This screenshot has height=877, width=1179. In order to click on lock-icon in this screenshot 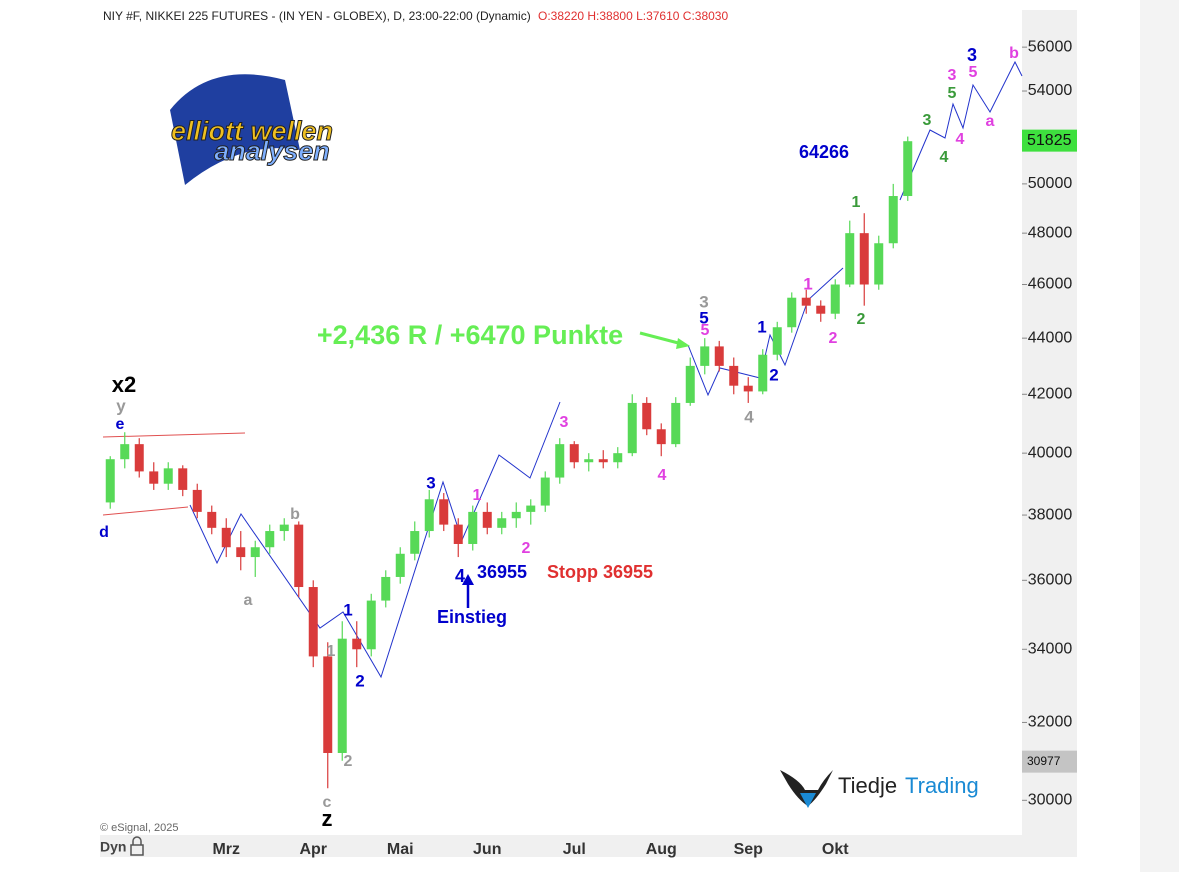, I will do `click(137, 846)`.